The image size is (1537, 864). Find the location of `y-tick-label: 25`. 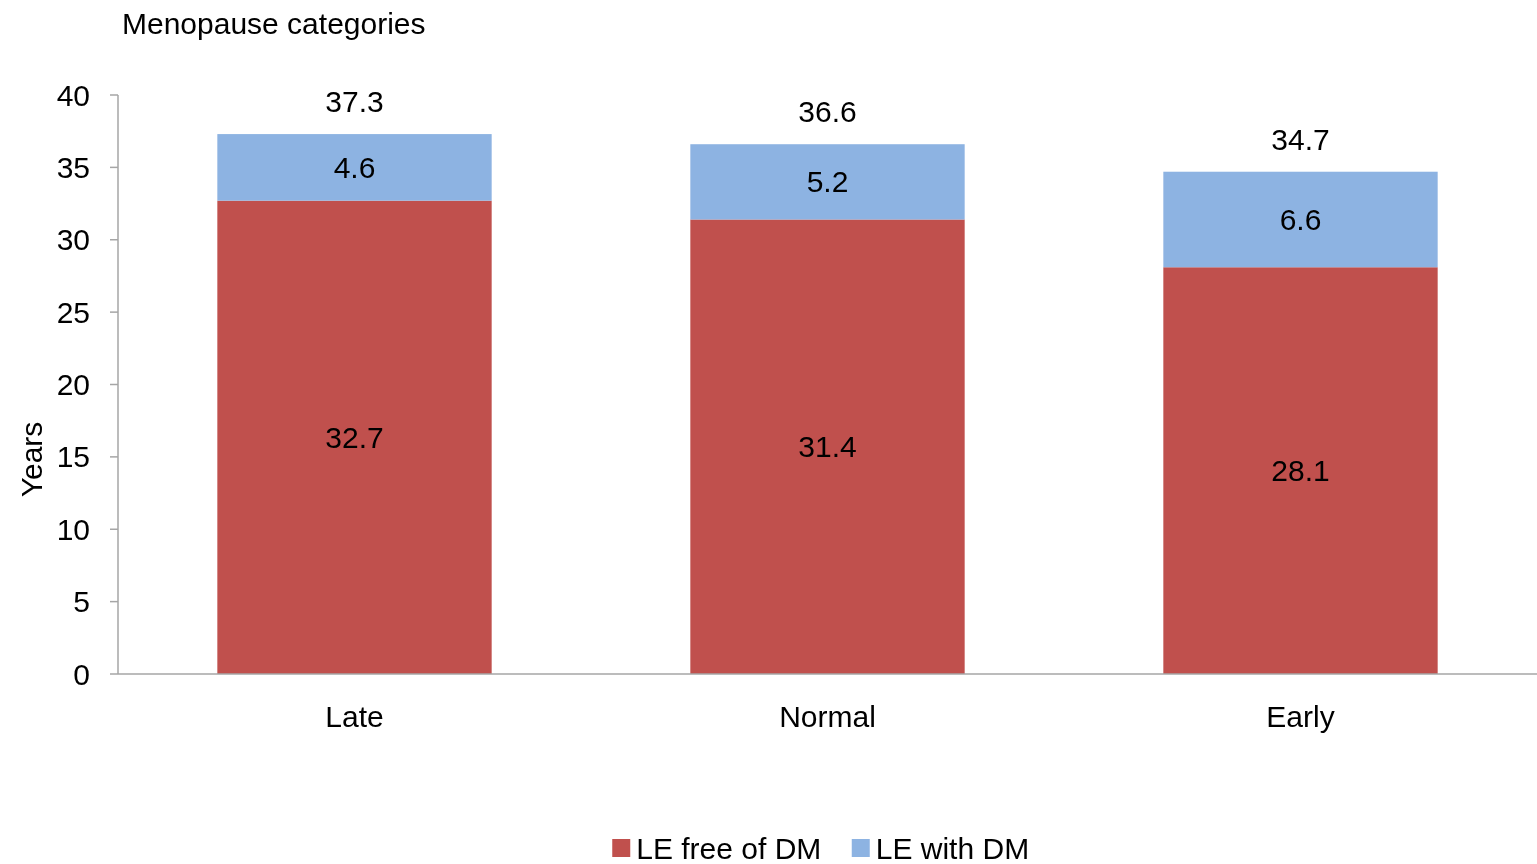

y-tick-label: 25 is located at coordinates (73, 312).